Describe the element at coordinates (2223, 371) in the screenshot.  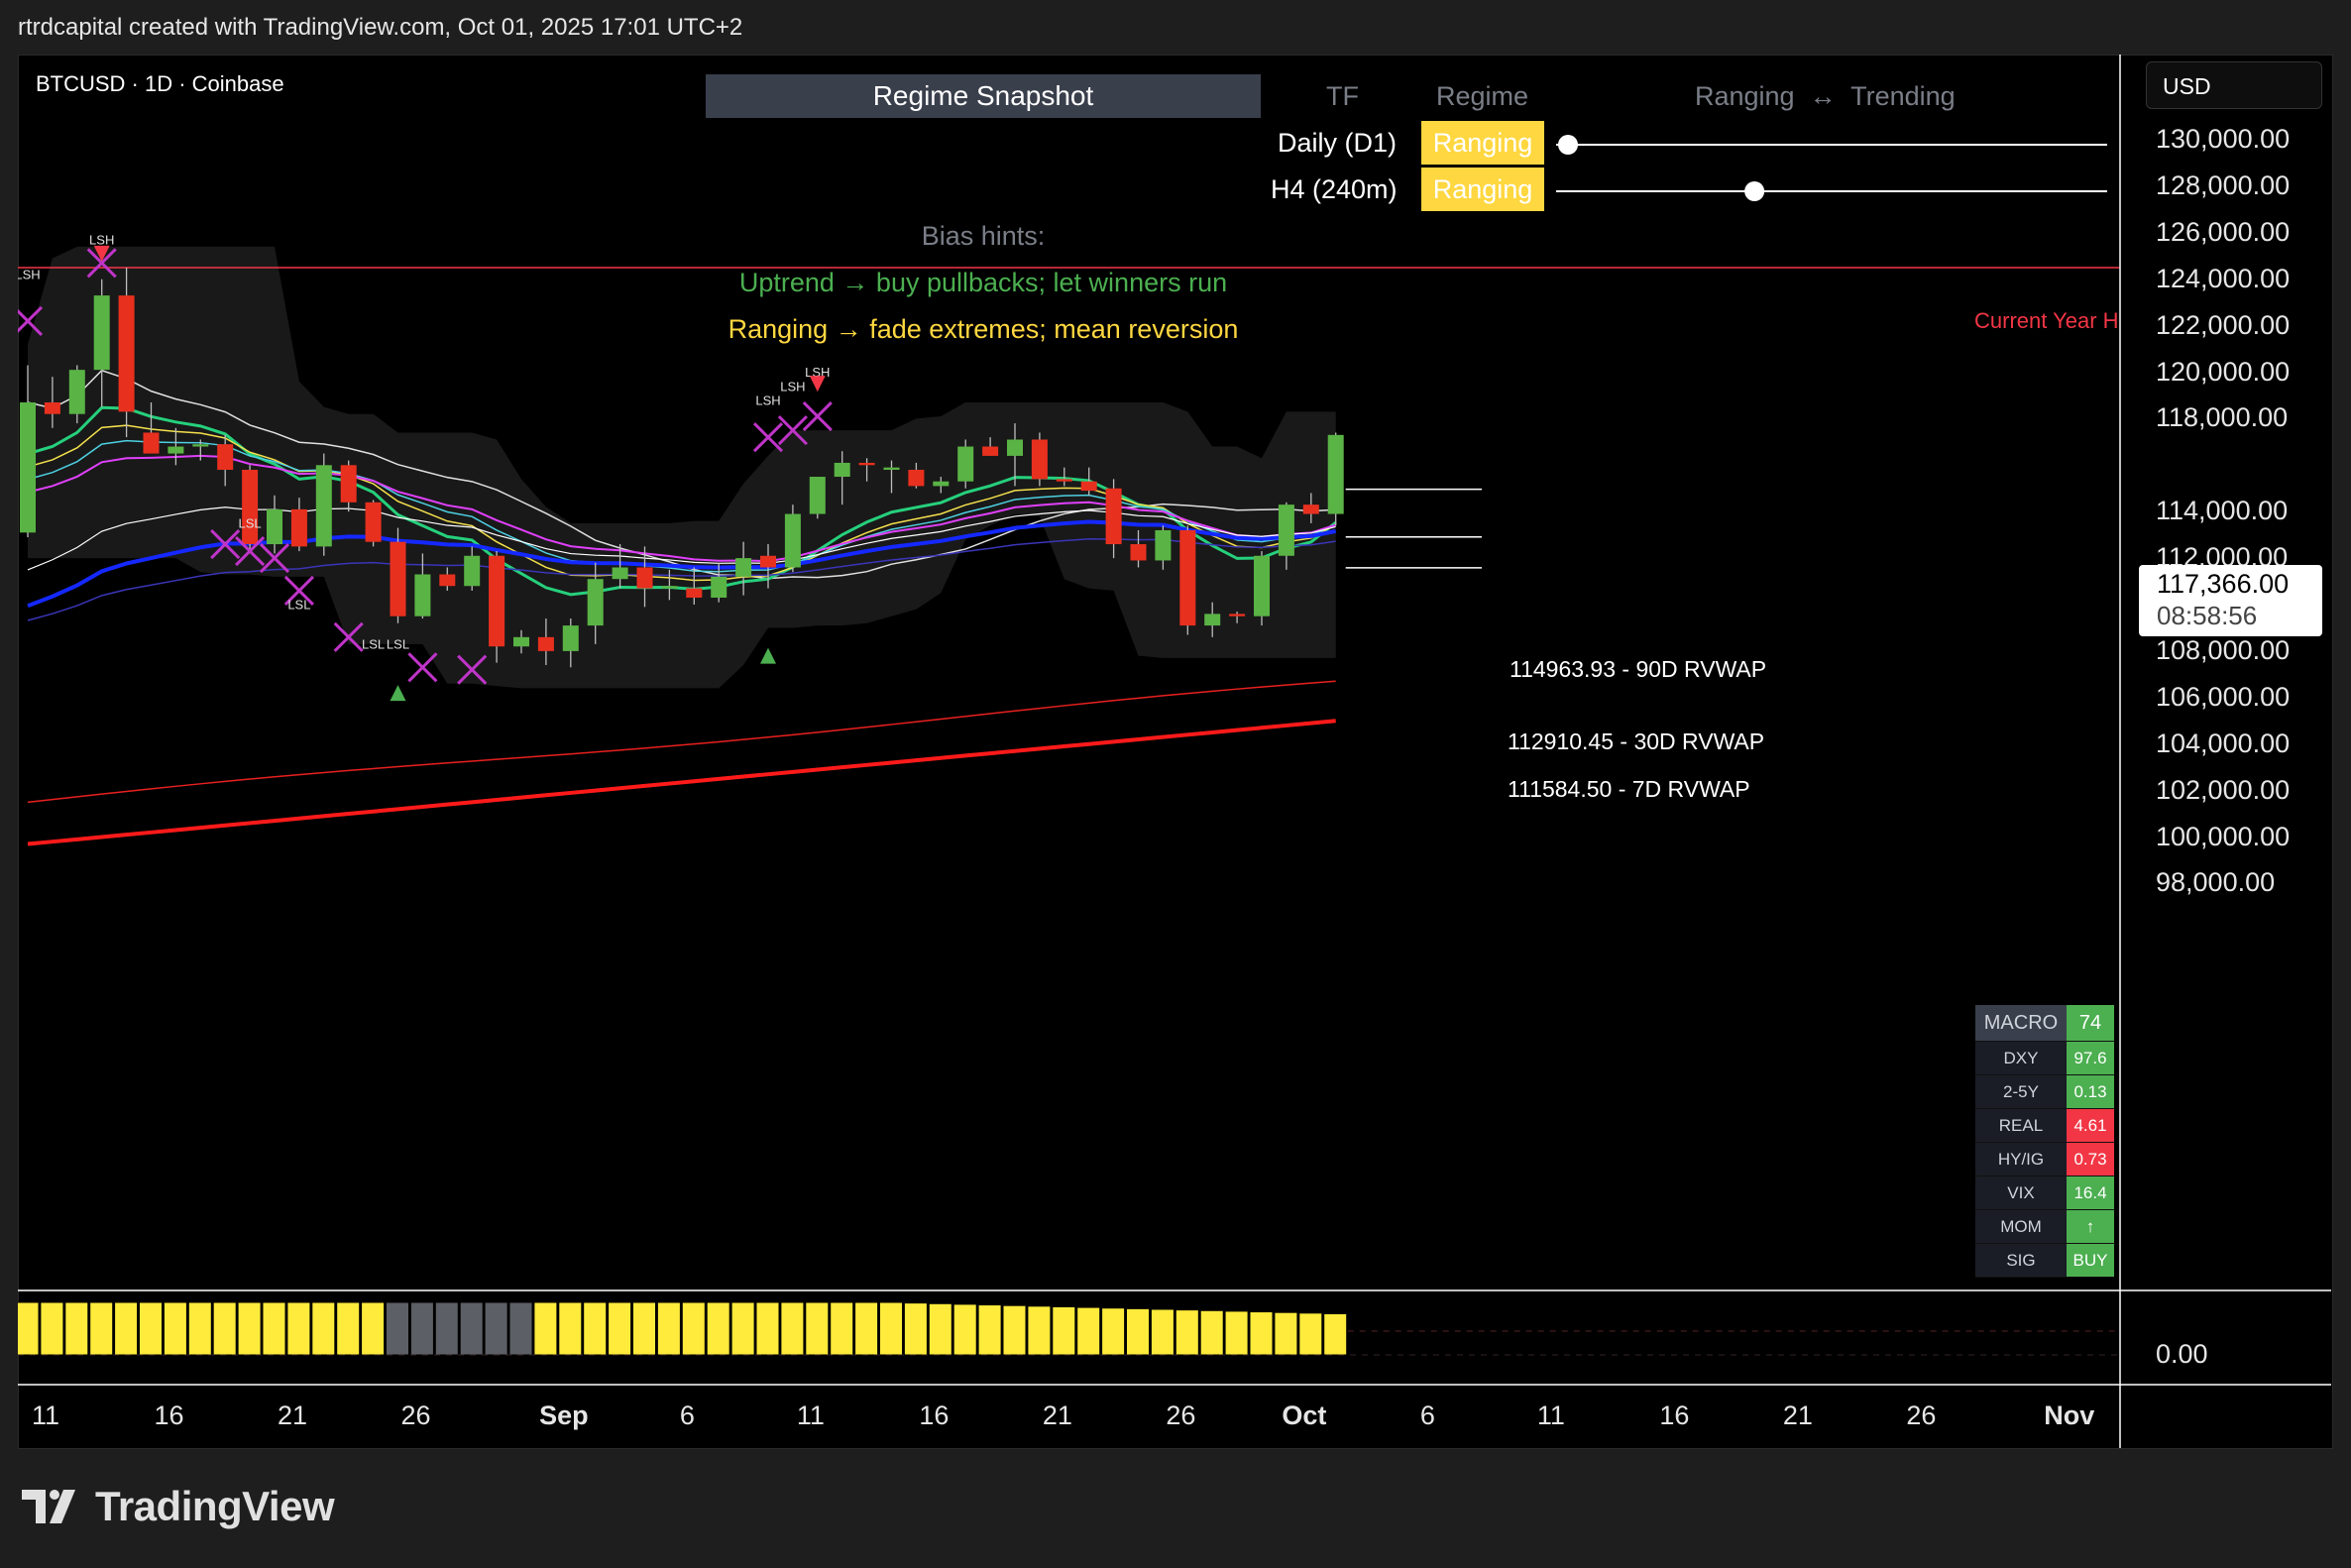
I see `y-tick-label: 120,000.00` at that location.